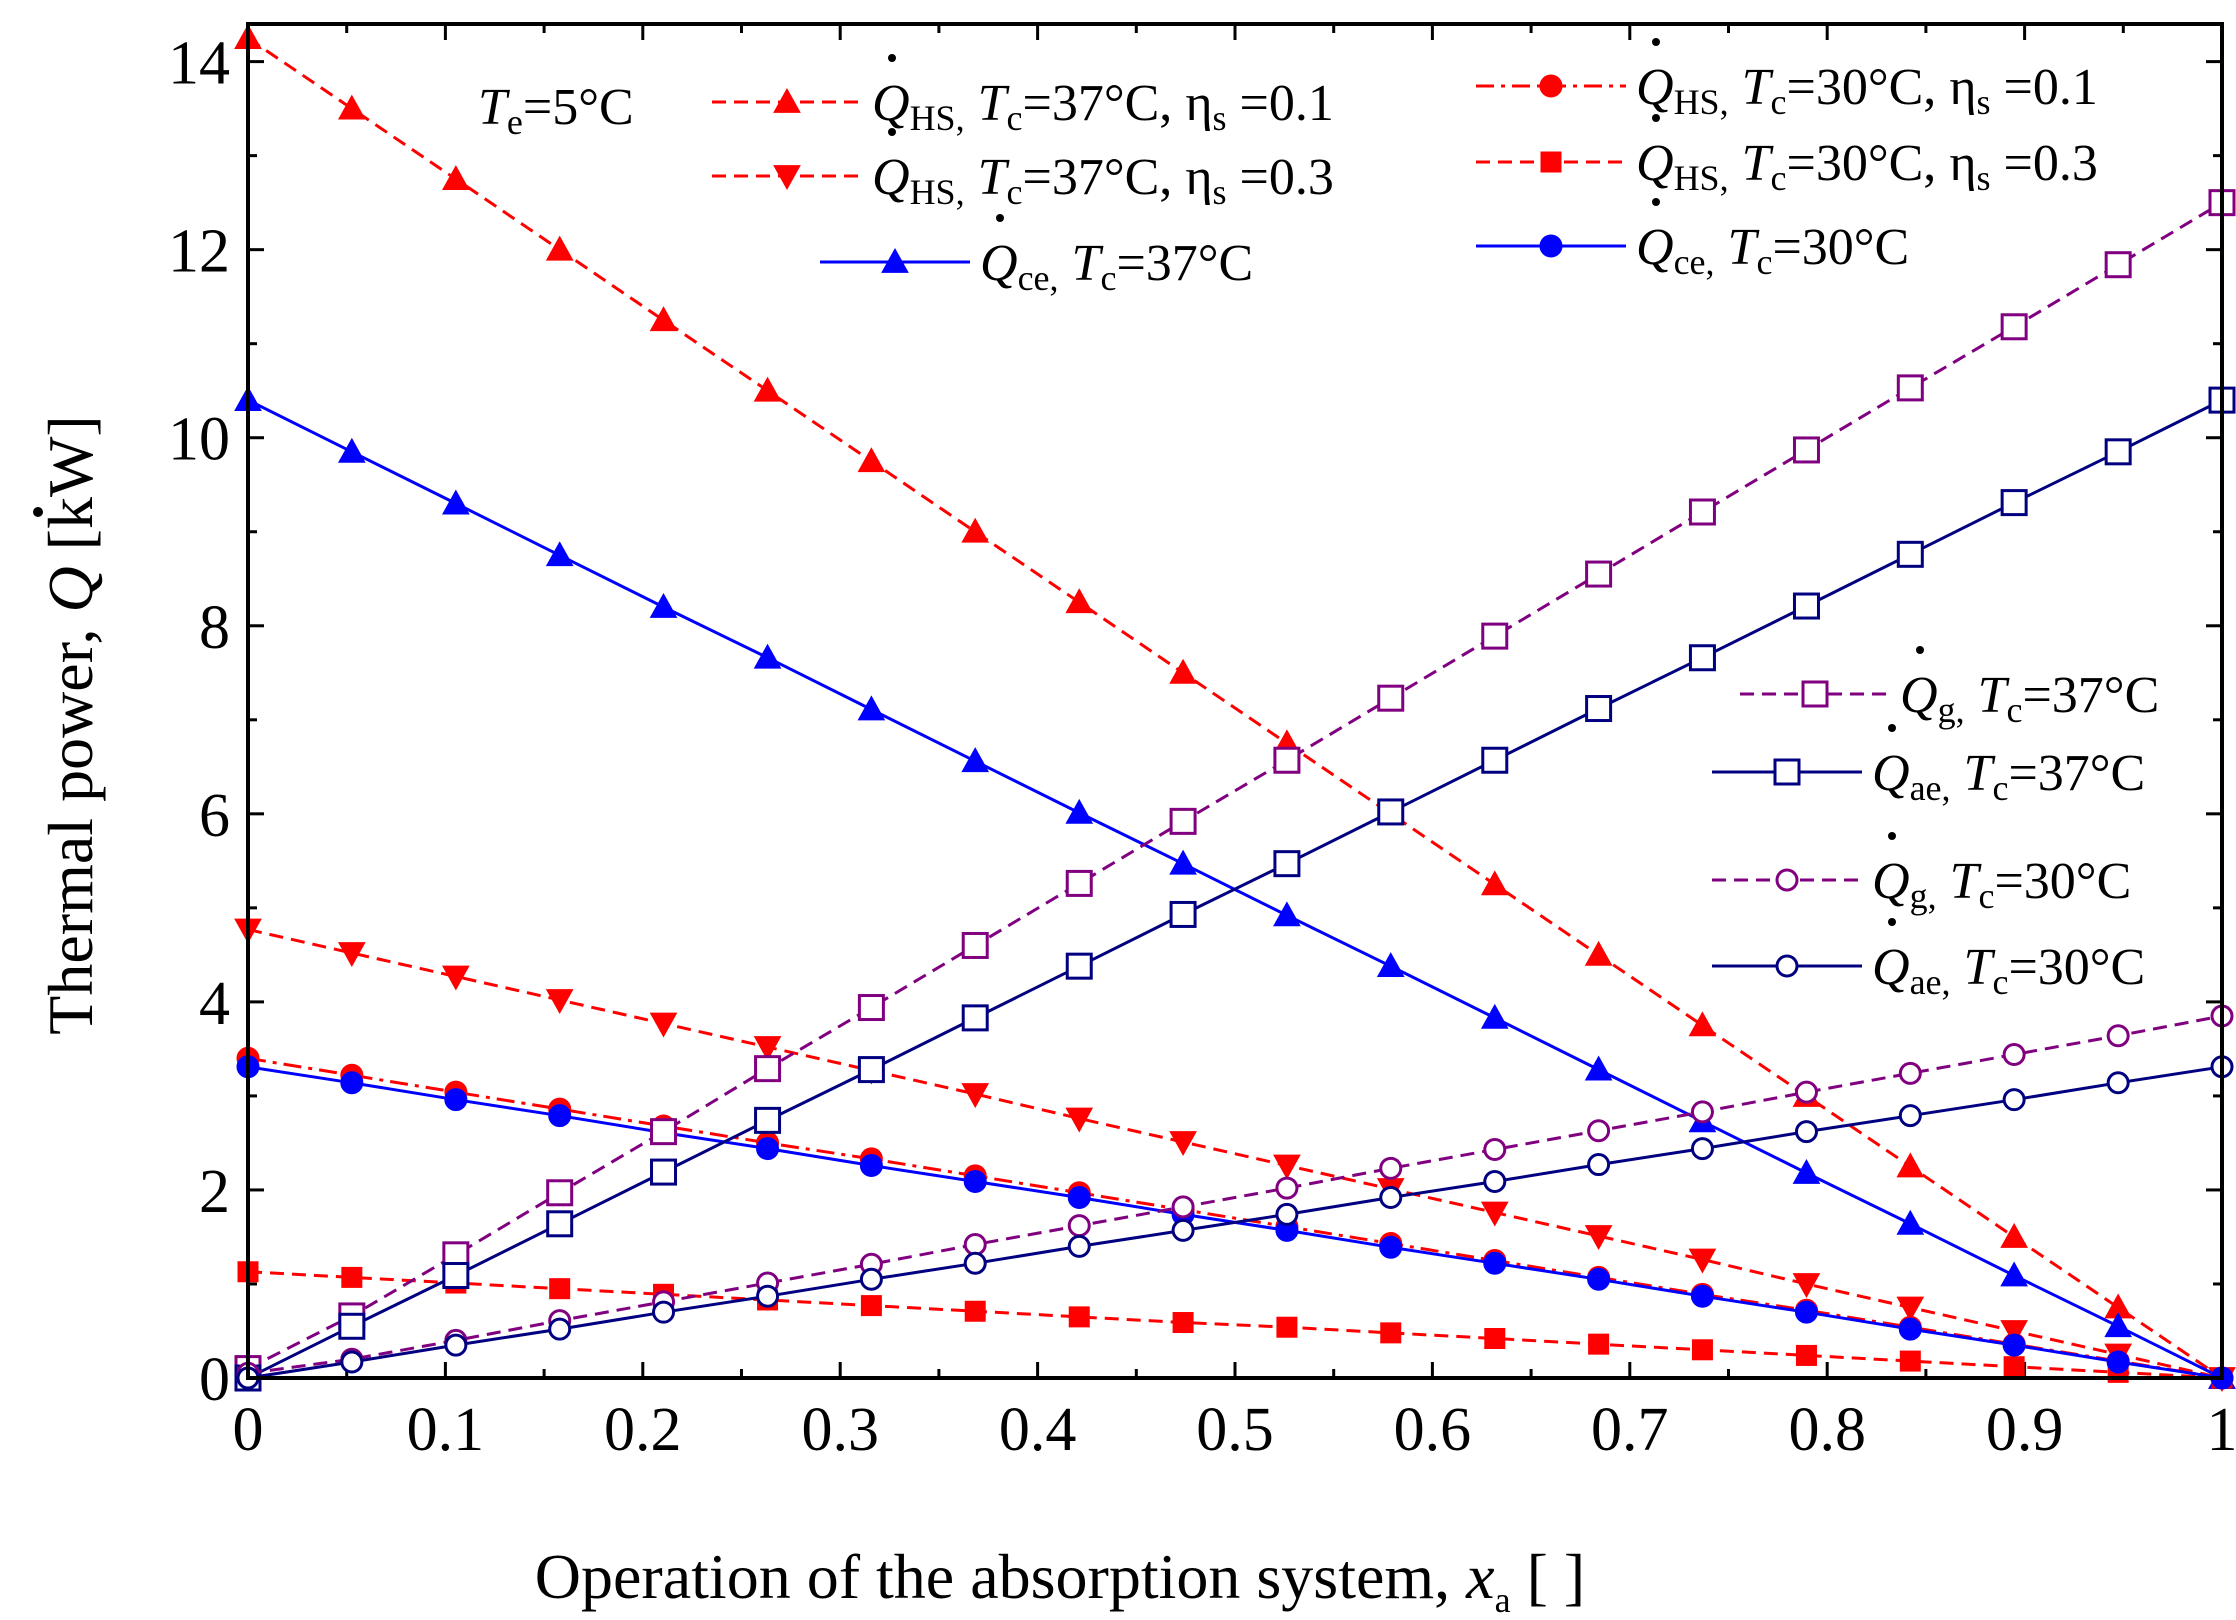 The height and width of the screenshot is (1620, 2236). What do you see at coordinates (199, 440) in the screenshot?
I see `y-tick-label: 10` at bounding box center [199, 440].